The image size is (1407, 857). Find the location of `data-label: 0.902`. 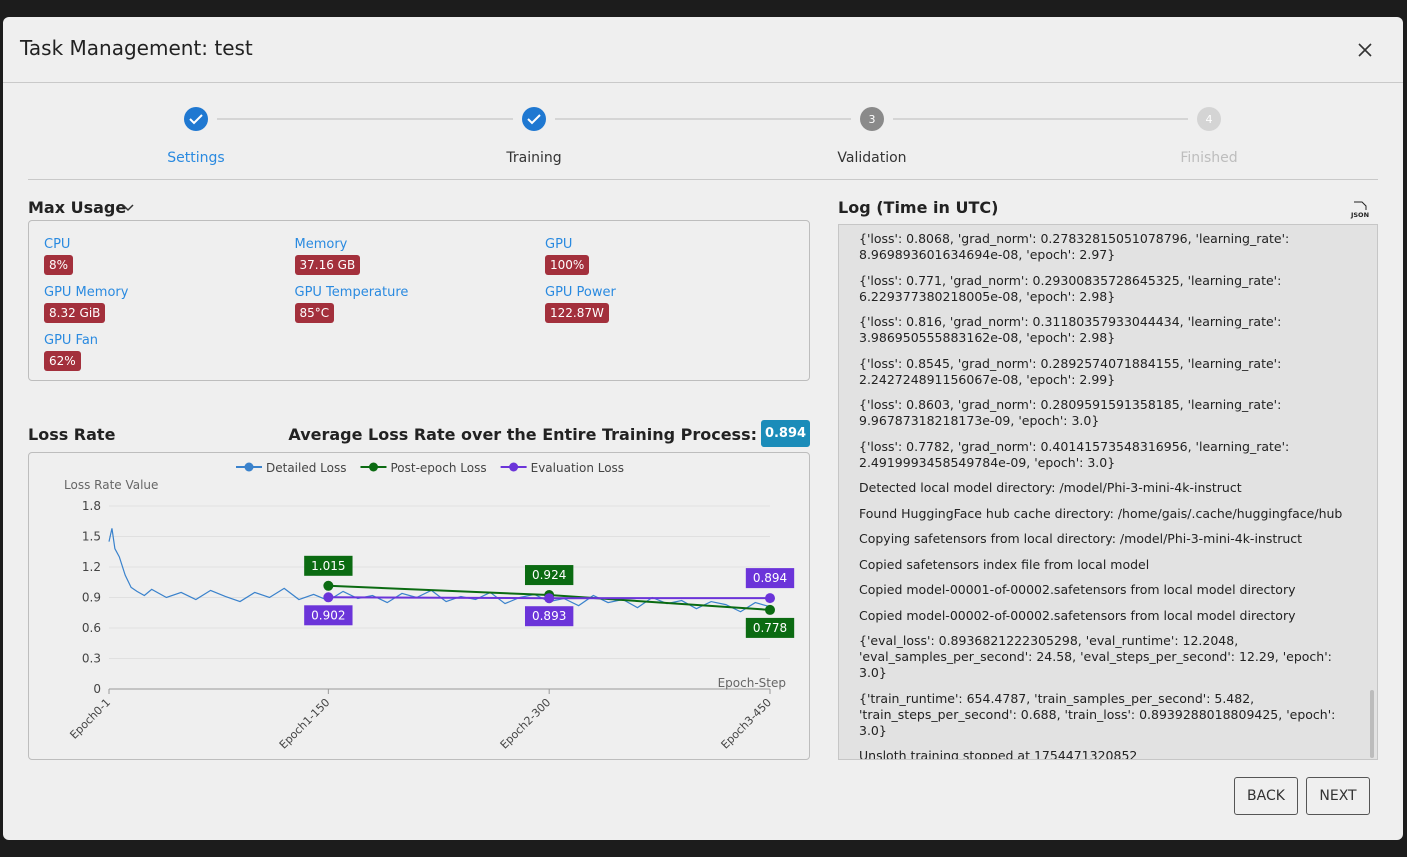

data-label: 0.902 is located at coordinates (328, 615).